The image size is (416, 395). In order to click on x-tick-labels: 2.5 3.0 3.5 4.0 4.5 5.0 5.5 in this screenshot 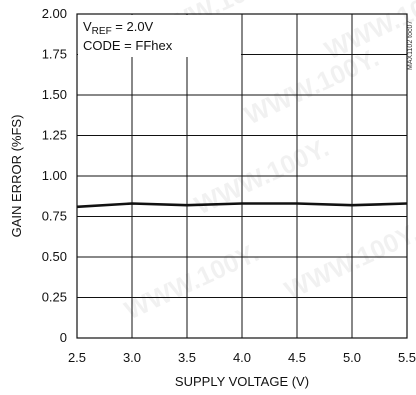, I will do `click(242, 357)`.